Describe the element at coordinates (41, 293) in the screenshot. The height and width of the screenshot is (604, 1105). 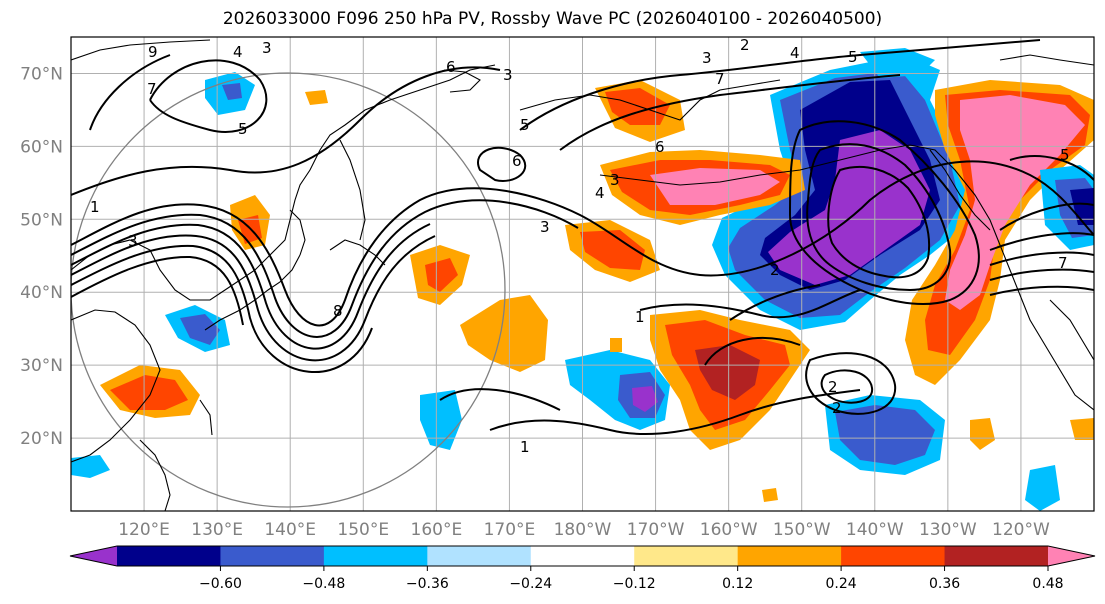
I see `latitude-tick-label: 40°N` at that location.